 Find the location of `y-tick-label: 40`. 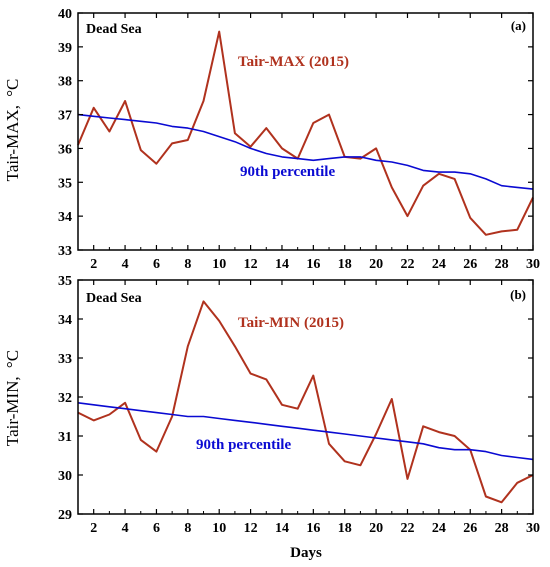

y-tick-label: 40 is located at coordinates (65, 14).